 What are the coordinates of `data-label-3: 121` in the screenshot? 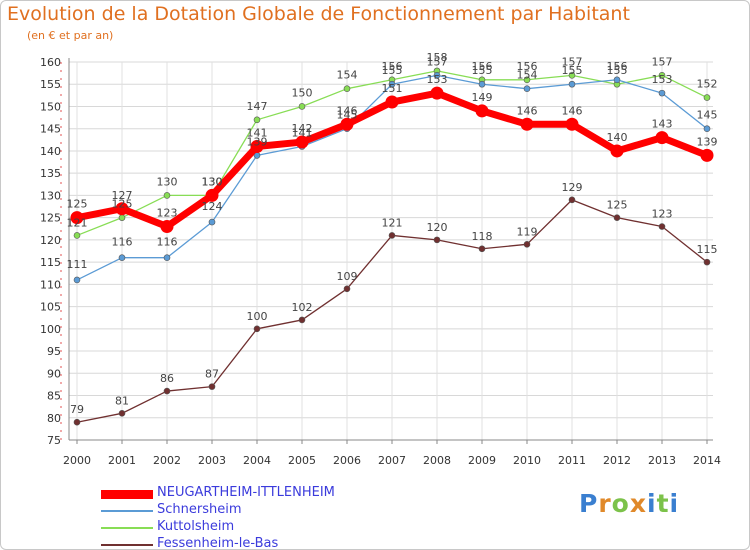 It's located at (392, 222).